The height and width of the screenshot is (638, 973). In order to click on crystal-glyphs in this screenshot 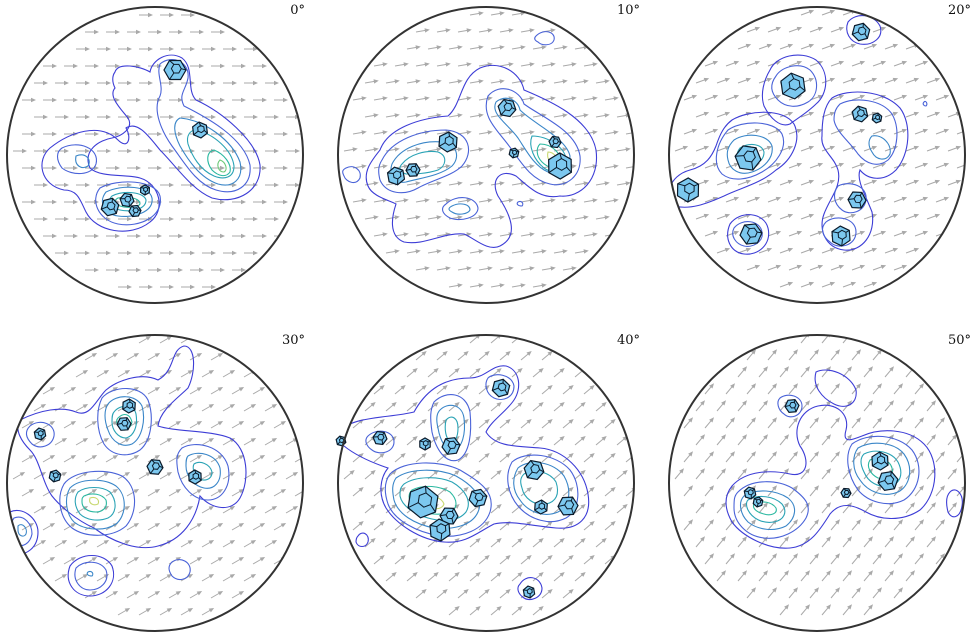, I will do `click(479, 142)`.